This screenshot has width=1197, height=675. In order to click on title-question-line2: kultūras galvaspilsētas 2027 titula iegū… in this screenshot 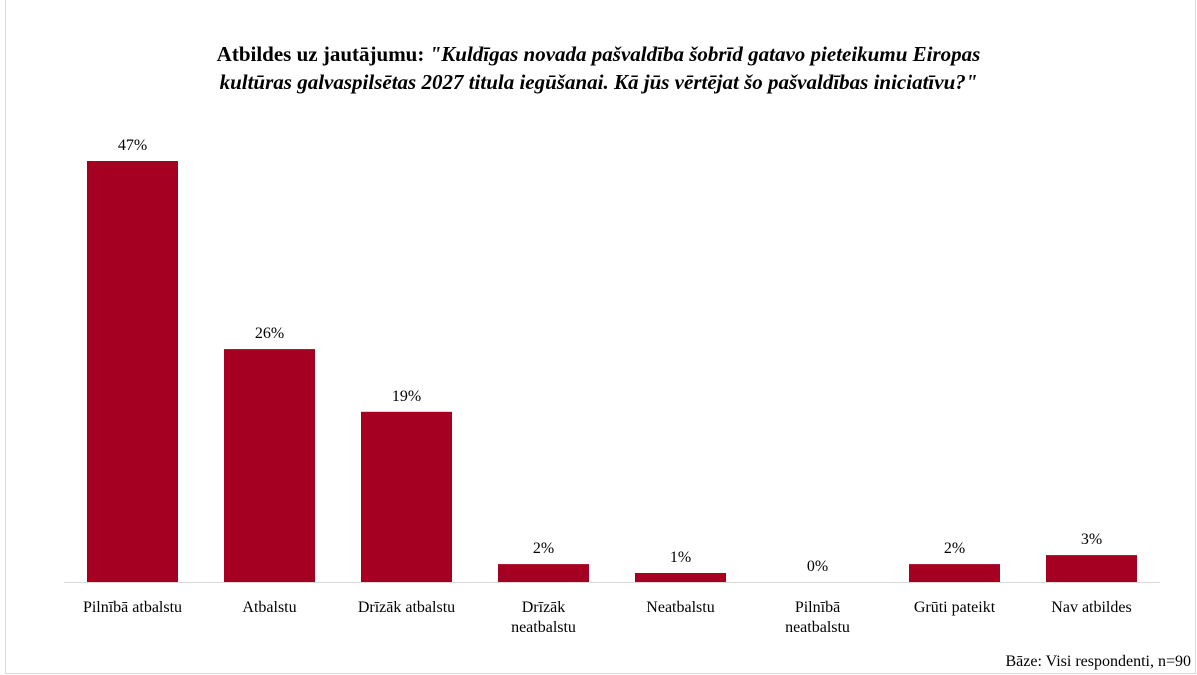, I will do `click(598, 82)`.